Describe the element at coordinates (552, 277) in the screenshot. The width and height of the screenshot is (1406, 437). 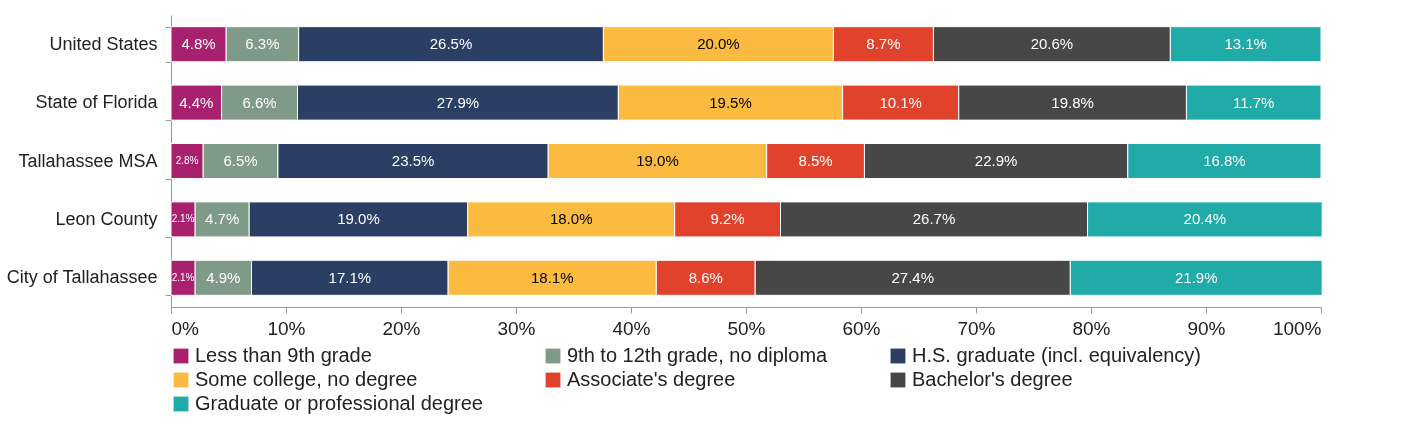
I see `data-label: 18.1%` at that location.